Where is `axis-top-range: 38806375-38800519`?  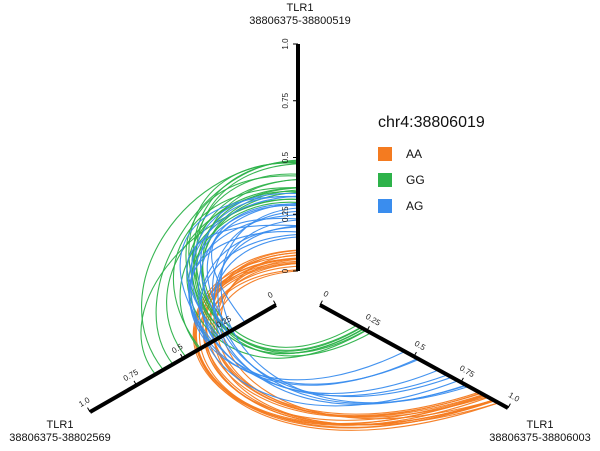 axis-top-range: 38806375-38800519 is located at coordinates (300, 21).